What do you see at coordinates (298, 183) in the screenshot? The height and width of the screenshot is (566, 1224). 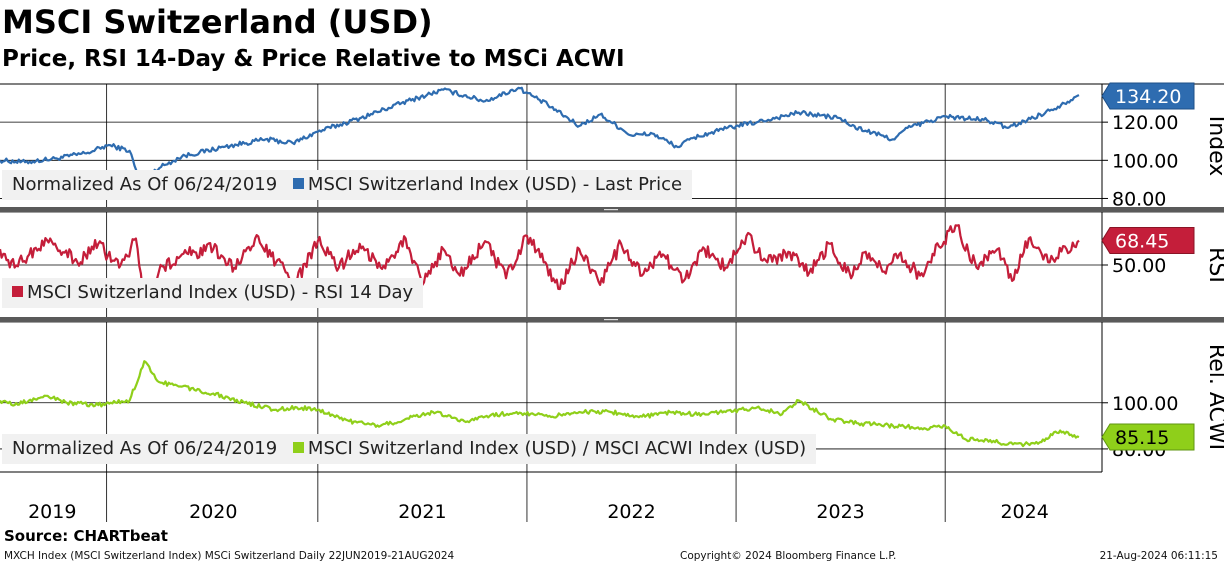 I see `legend-price-swatch` at bounding box center [298, 183].